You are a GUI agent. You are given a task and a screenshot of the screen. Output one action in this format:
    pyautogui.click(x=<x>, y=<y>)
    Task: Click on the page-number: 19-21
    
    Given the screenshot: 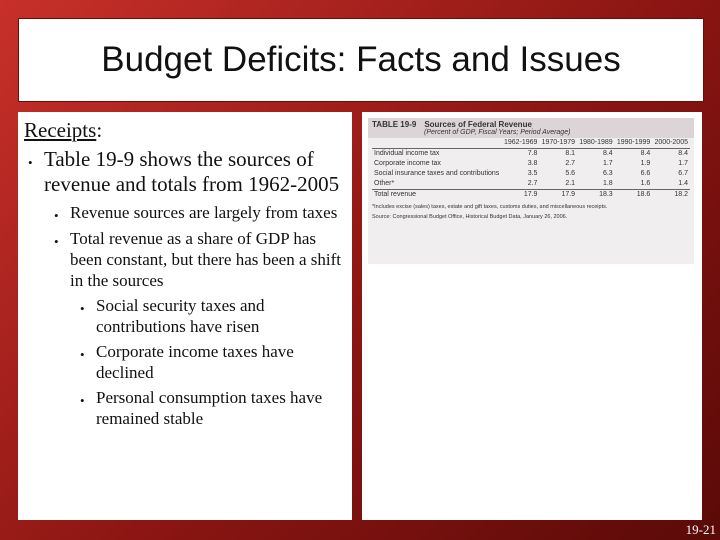 What is the action you would take?
    pyautogui.click(x=700, y=529)
    